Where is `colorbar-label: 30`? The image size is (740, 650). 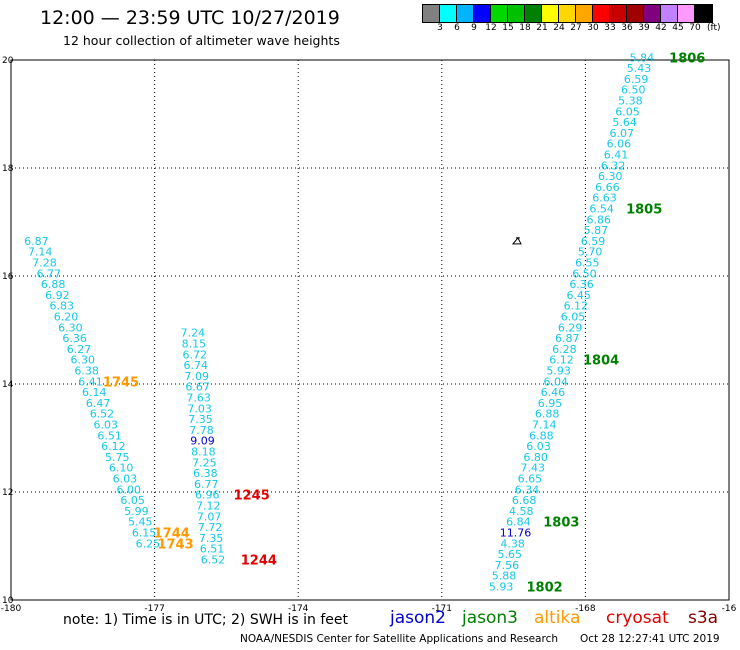 colorbar-label: 30 is located at coordinates (593, 28).